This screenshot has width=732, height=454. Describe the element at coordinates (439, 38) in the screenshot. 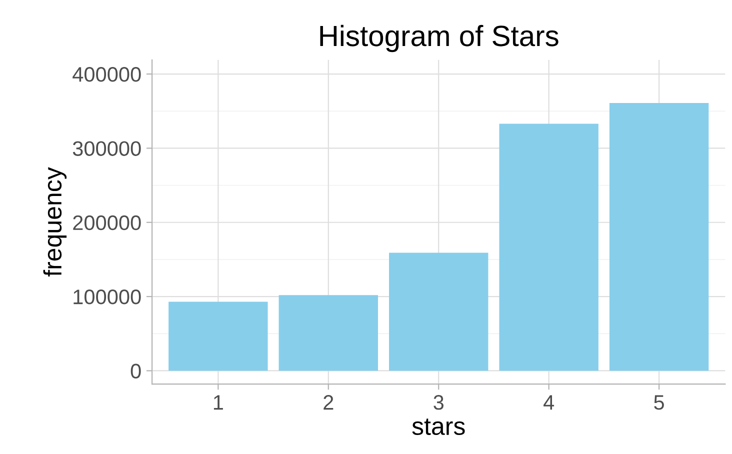

I see `chart-title: Histogram of Stars` at that location.